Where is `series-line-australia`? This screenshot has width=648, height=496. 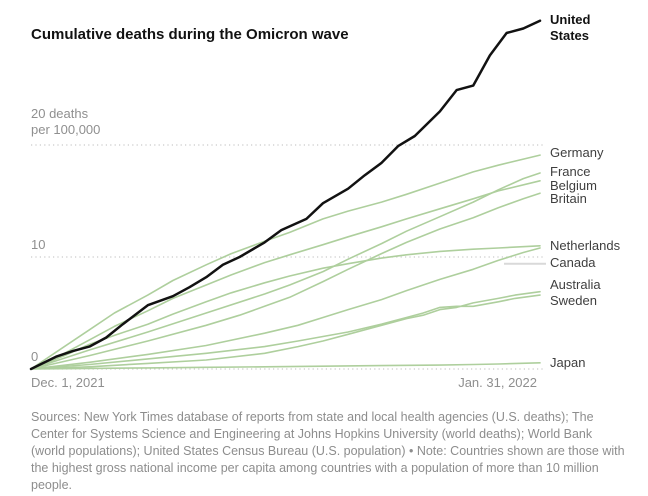 series-line-australia is located at coordinates (285, 330).